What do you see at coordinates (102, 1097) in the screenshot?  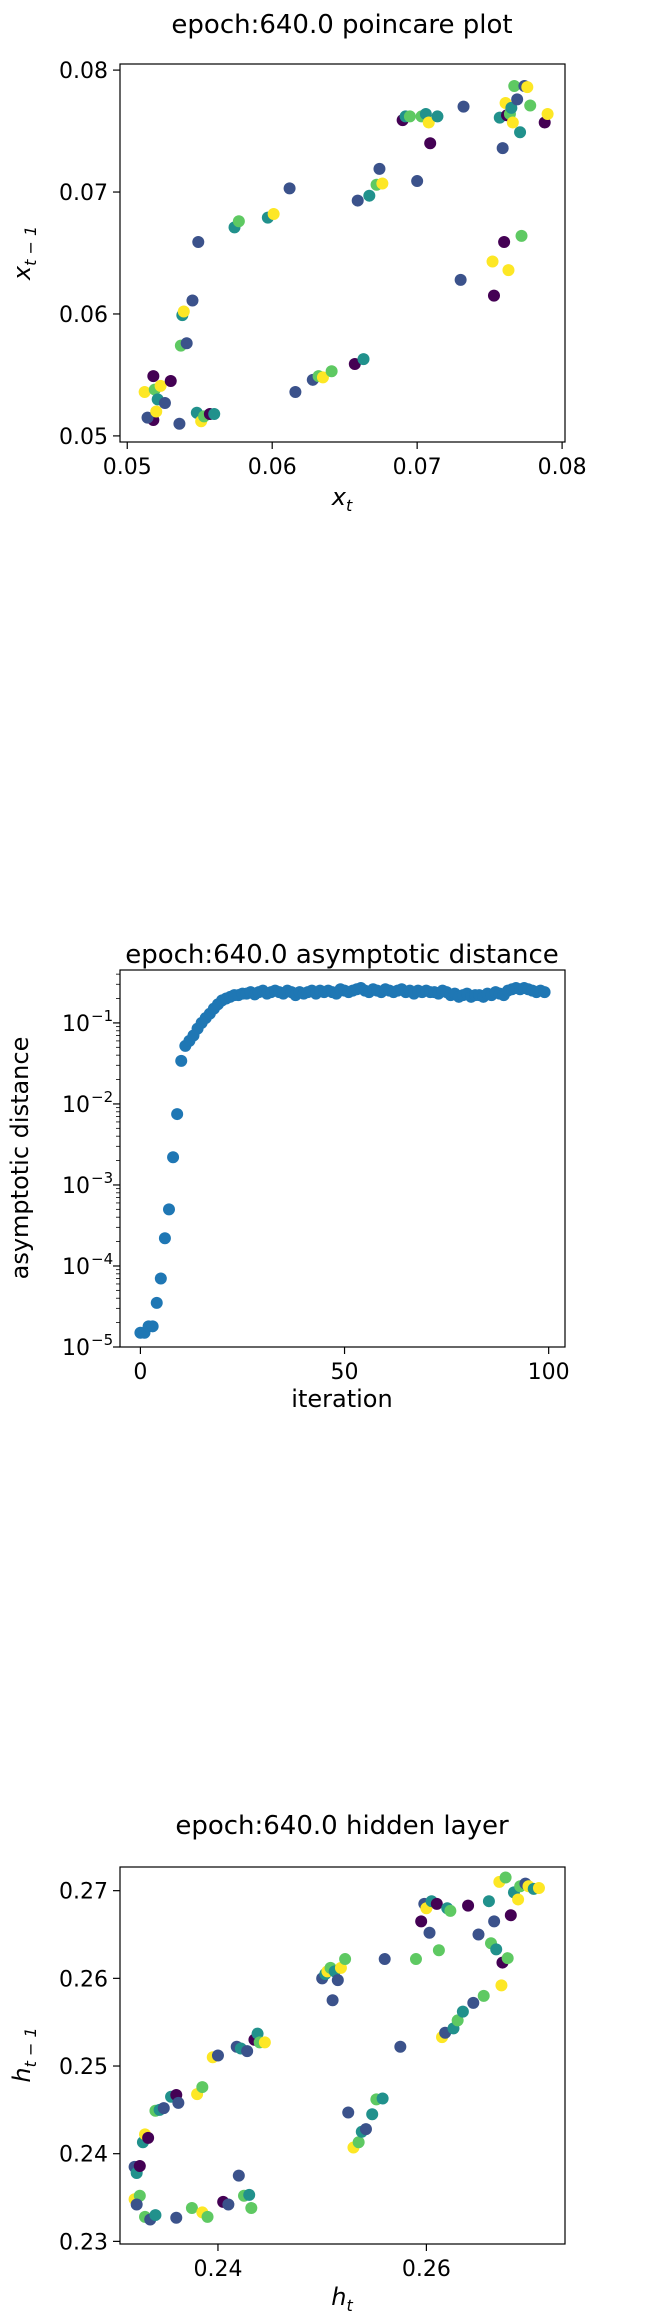 I see `y-tick-exponent: −2` at bounding box center [102, 1097].